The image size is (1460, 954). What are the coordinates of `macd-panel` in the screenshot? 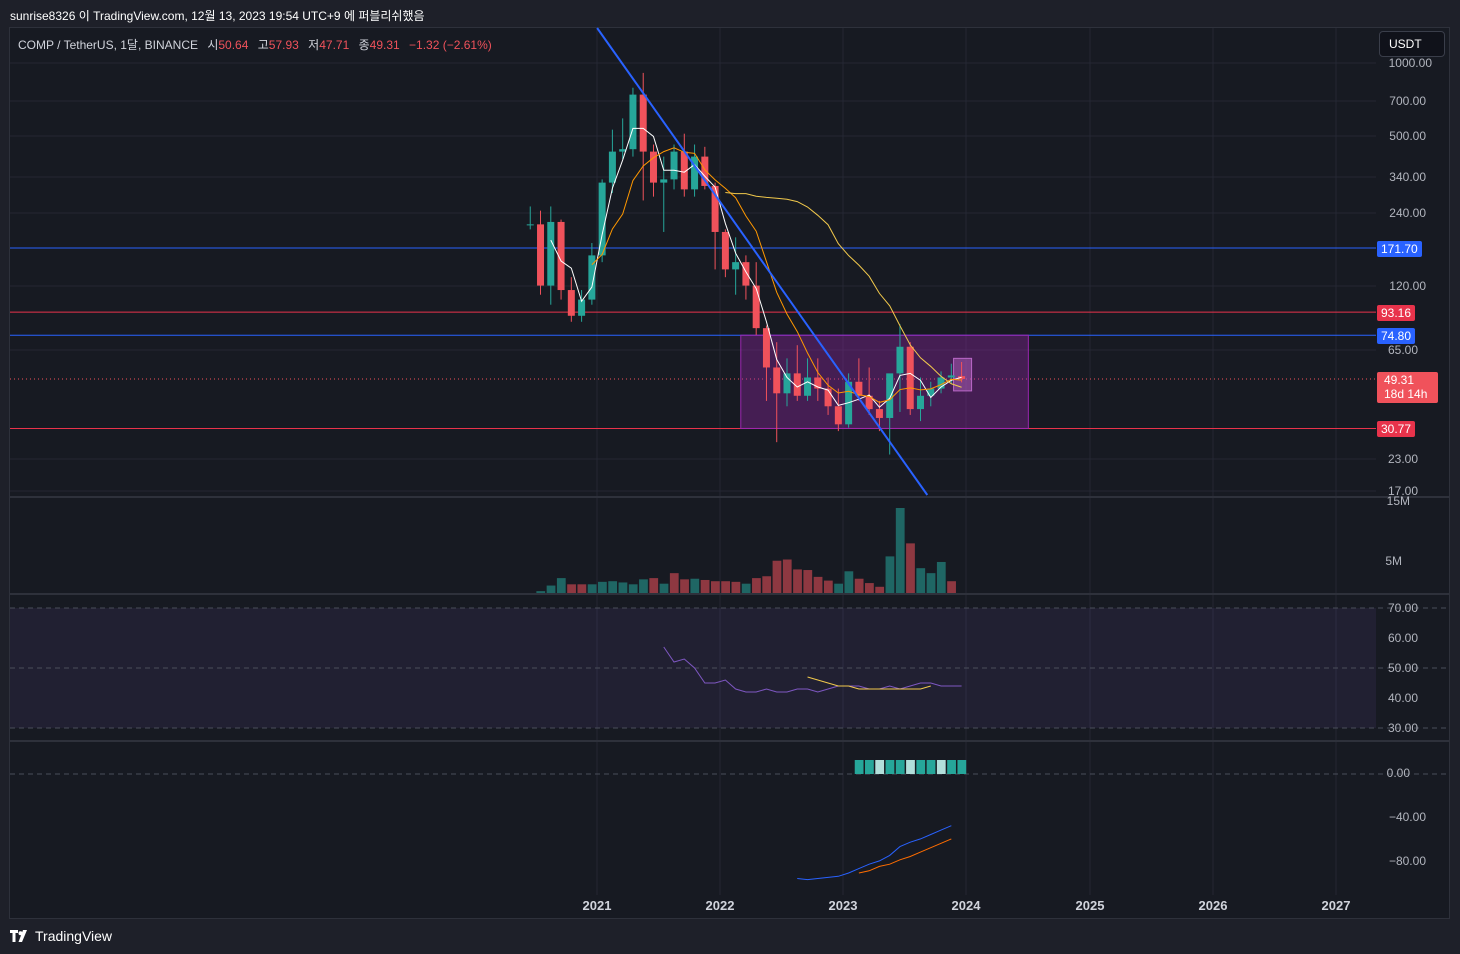 It's located at (729, 820).